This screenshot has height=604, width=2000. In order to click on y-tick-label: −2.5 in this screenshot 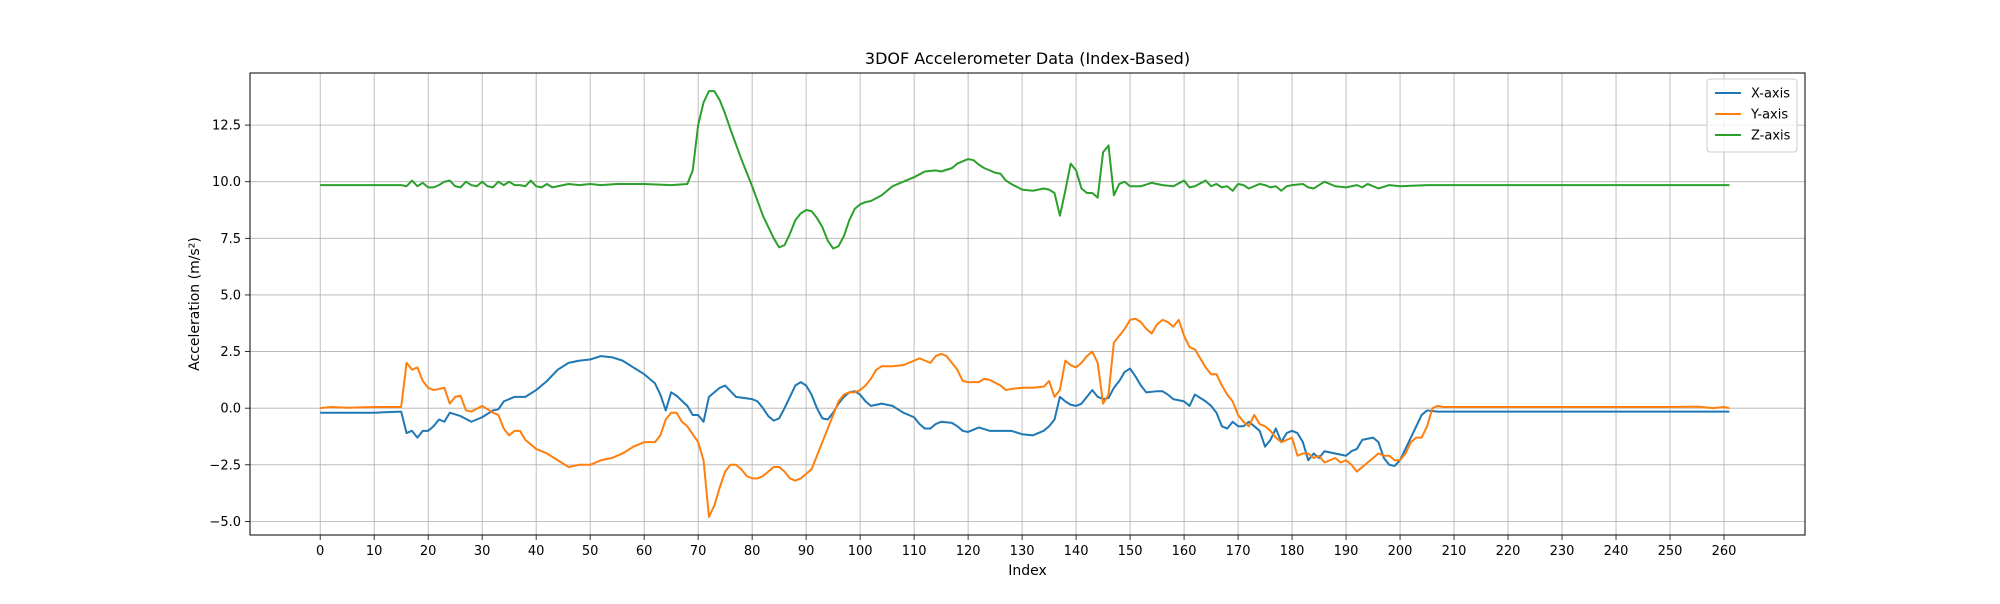, I will do `click(225, 465)`.